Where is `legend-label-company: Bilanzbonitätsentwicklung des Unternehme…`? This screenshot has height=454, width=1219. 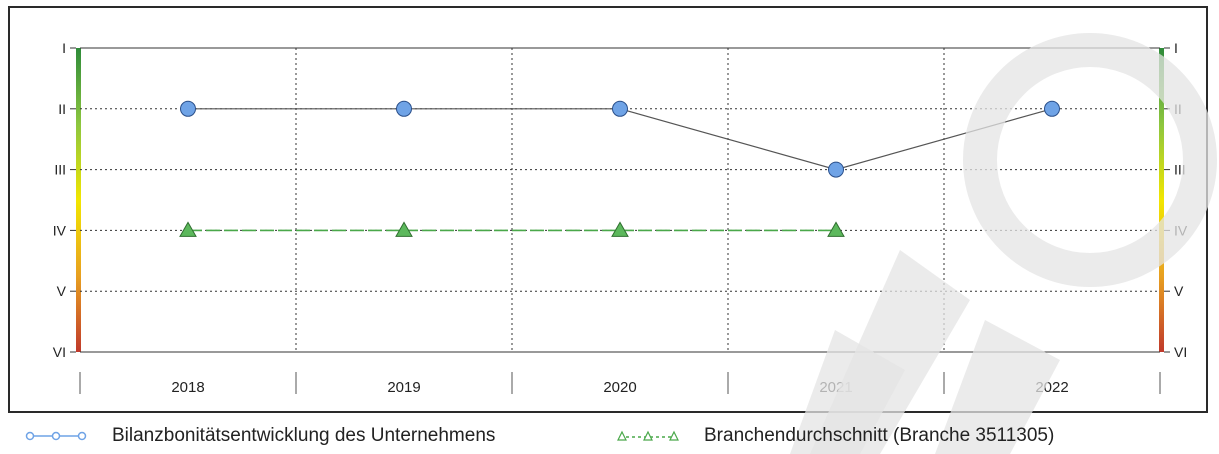 legend-label-company: Bilanzbonitätsentwicklung des Unternehme… is located at coordinates (304, 435).